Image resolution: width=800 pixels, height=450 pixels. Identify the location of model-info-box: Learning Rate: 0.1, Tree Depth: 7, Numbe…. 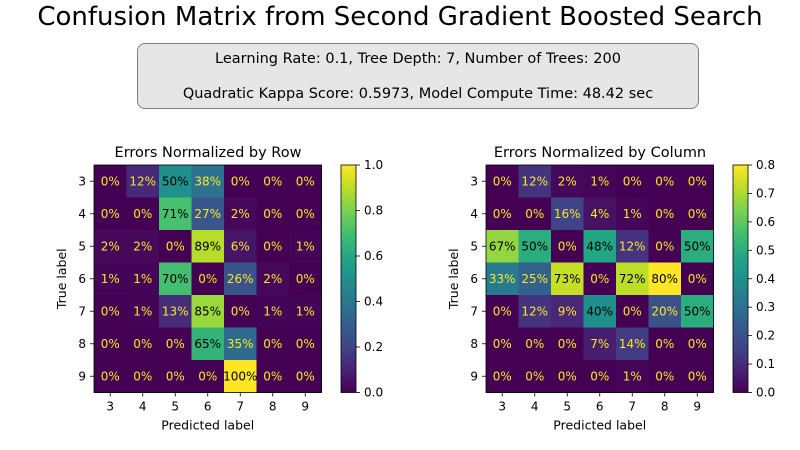
(418, 76).